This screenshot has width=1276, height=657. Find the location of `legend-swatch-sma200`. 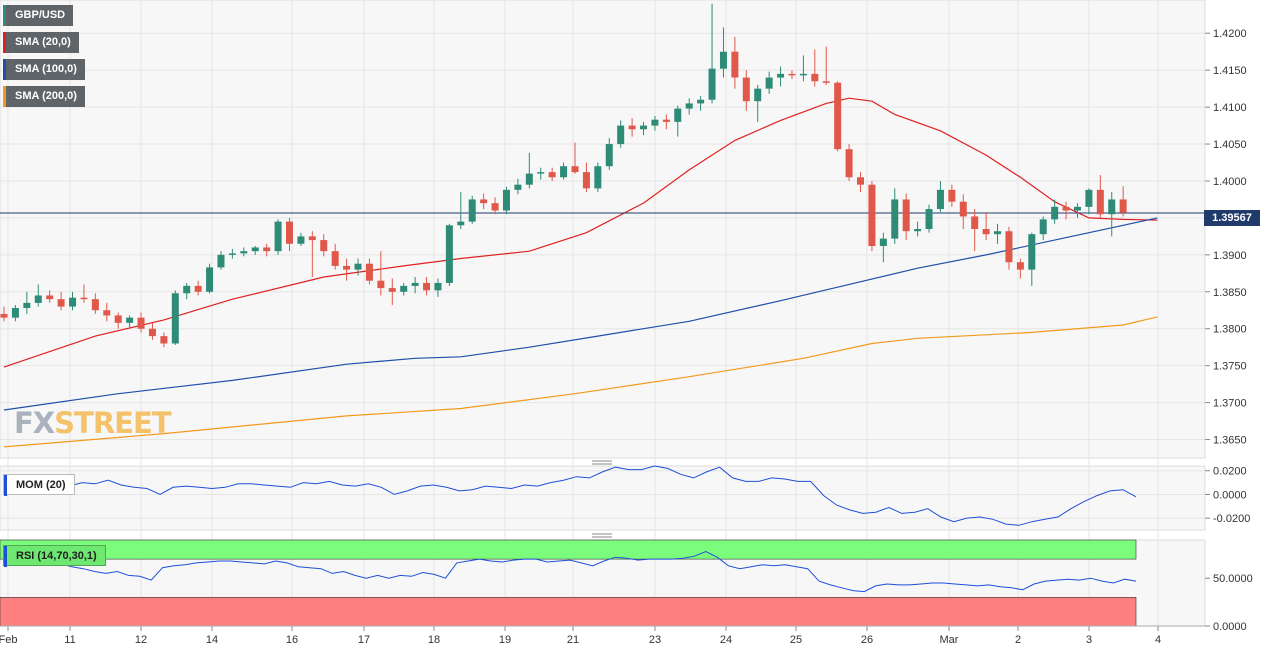

legend-swatch-sma200 is located at coordinates (4, 96).